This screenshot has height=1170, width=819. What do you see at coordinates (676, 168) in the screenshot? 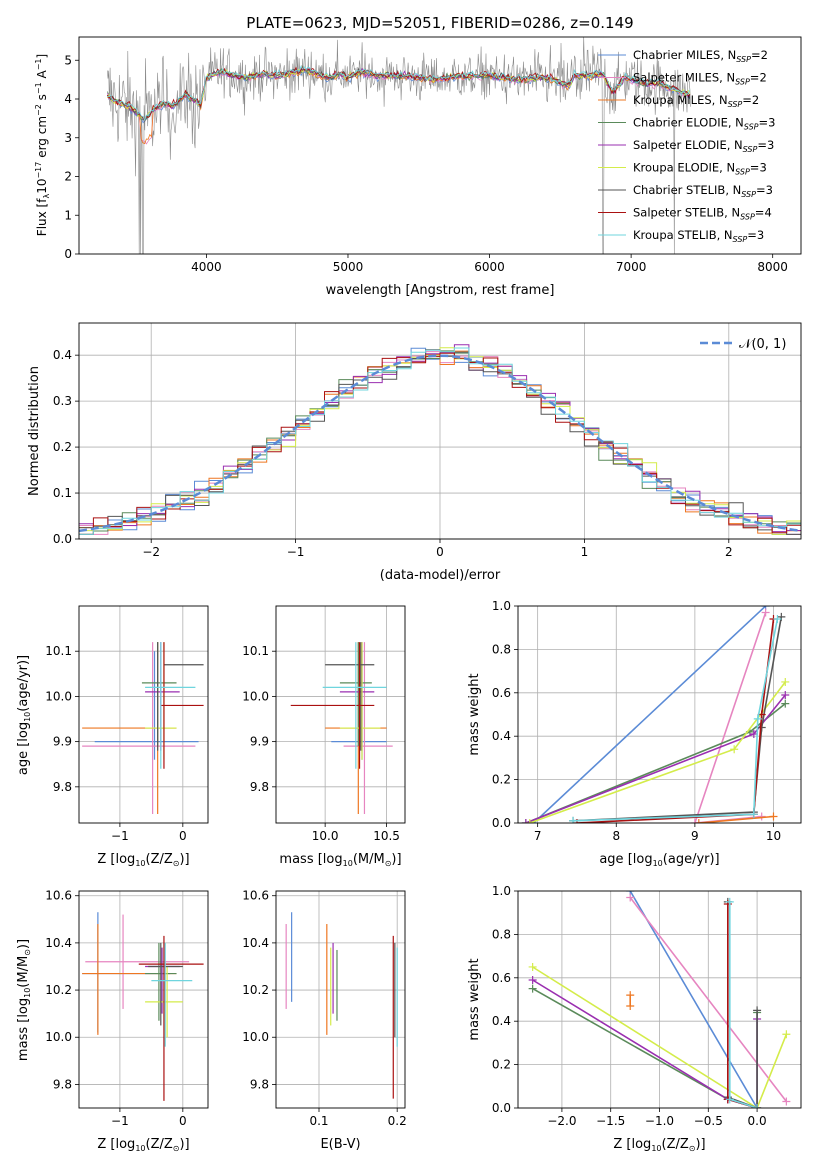
I see `legend-name: Kroupa ELODIE` at bounding box center [676, 168].